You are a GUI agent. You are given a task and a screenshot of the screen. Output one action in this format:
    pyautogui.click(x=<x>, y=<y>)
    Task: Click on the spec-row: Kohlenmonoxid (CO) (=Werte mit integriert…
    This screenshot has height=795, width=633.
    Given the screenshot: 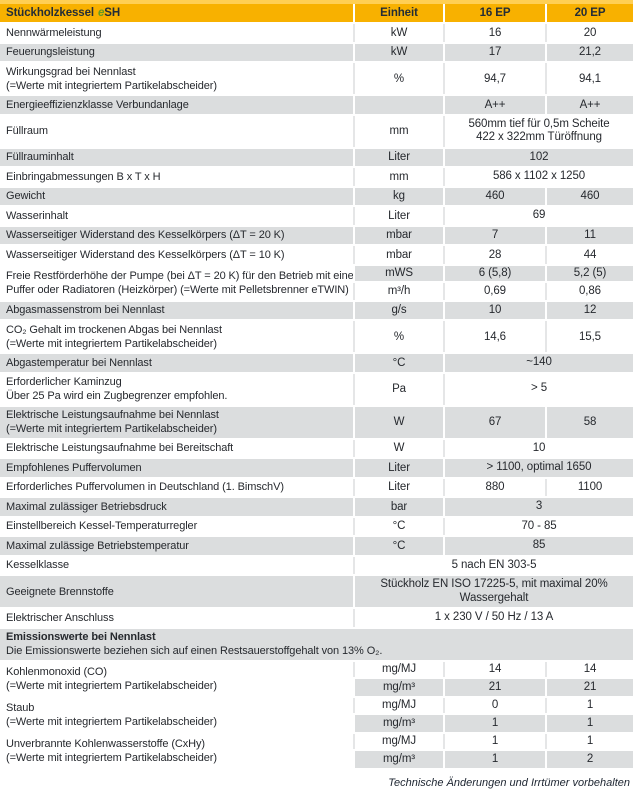 What is the action you would take?
    pyautogui.click(x=316, y=679)
    